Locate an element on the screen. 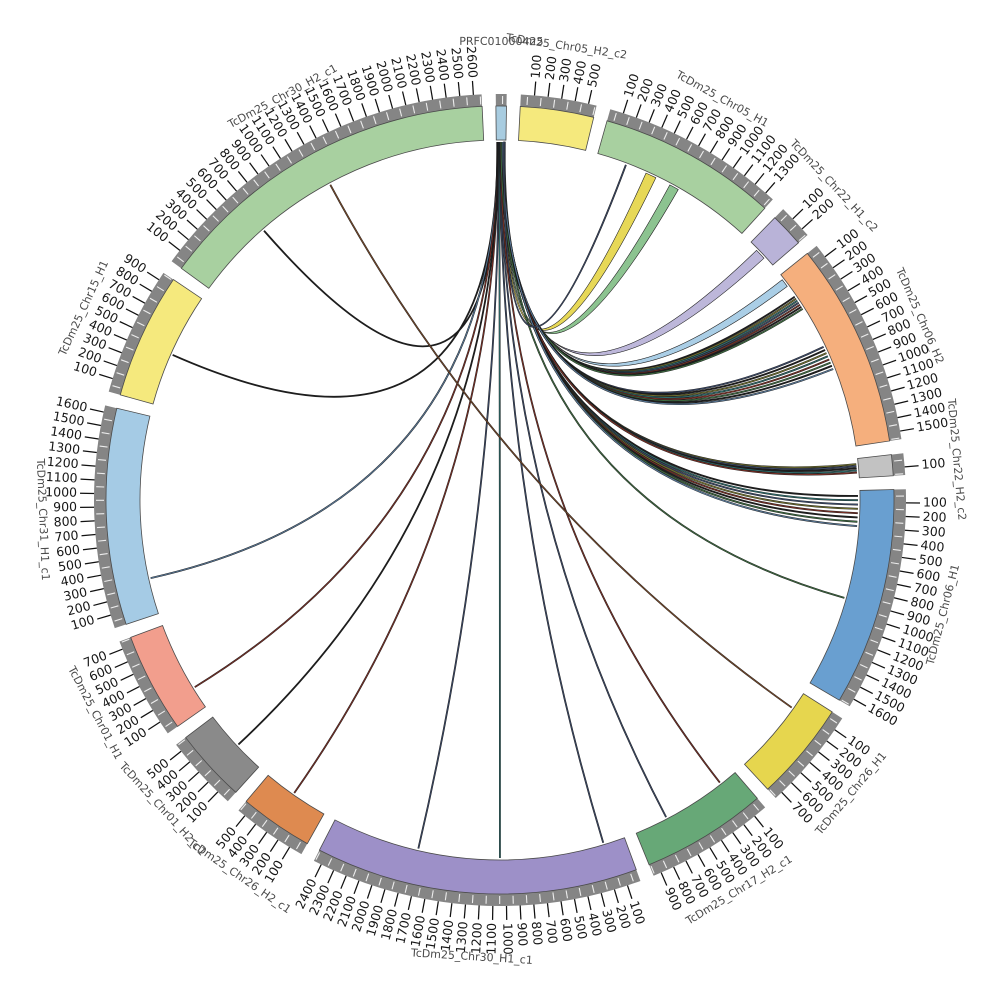 The image size is (1000, 1000). tick-label: 500 is located at coordinates (594, 75).